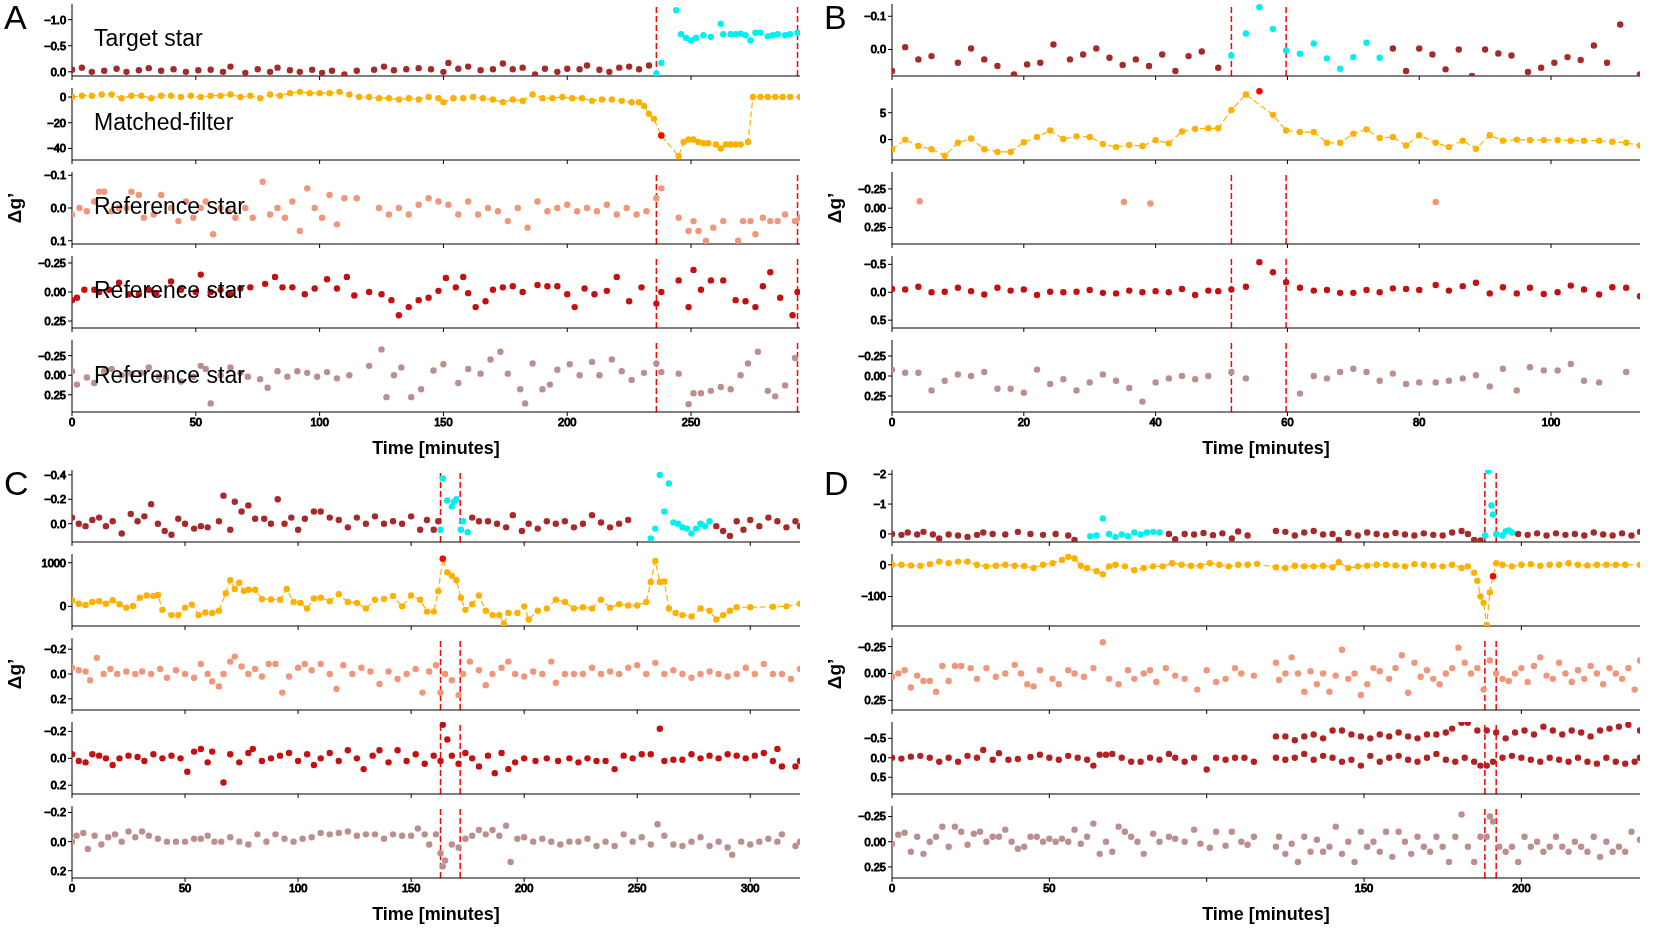 This screenshot has height=930, width=1655. Describe the element at coordinates (882, 112) in the screenshot. I see `y-tick-label: 5` at that location.